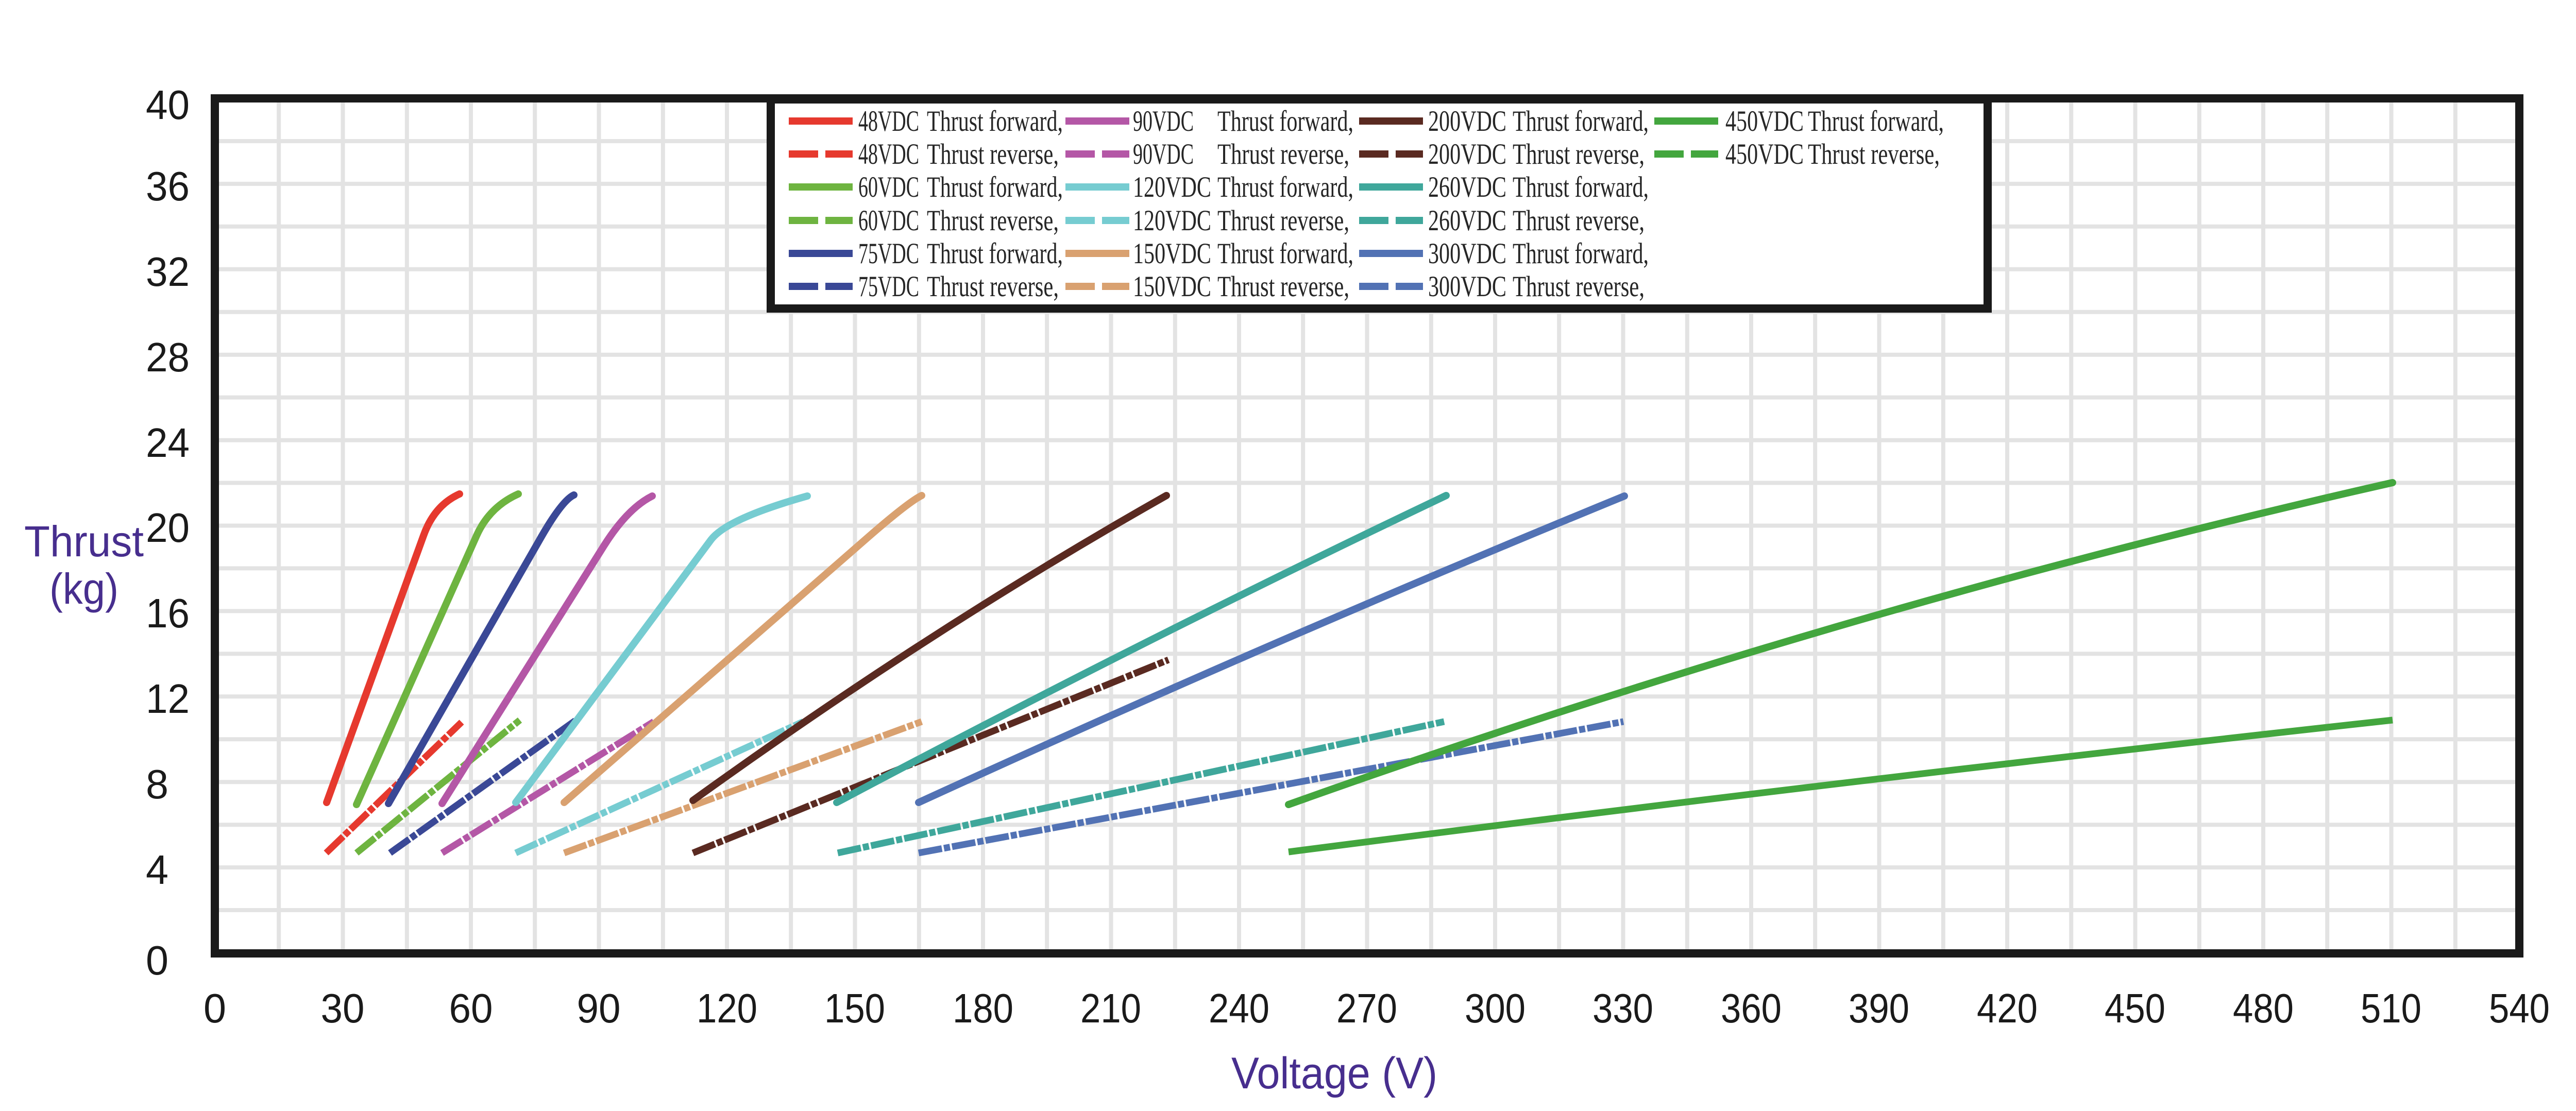 Image resolution: width=2576 pixels, height=1111 pixels. What do you see at coordinates (168, 272) in the screenshot?
I see `svg-text: 32` at bounding box center [168, 272].